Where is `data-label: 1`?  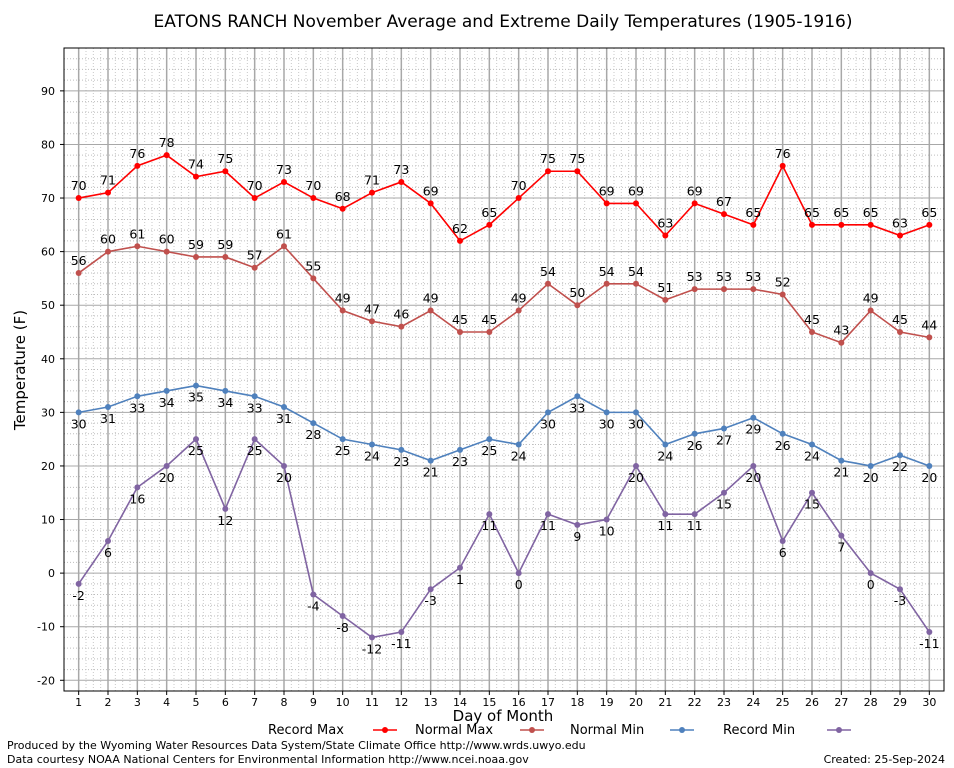
data-label: 1 is located at coordinates (460, 579).